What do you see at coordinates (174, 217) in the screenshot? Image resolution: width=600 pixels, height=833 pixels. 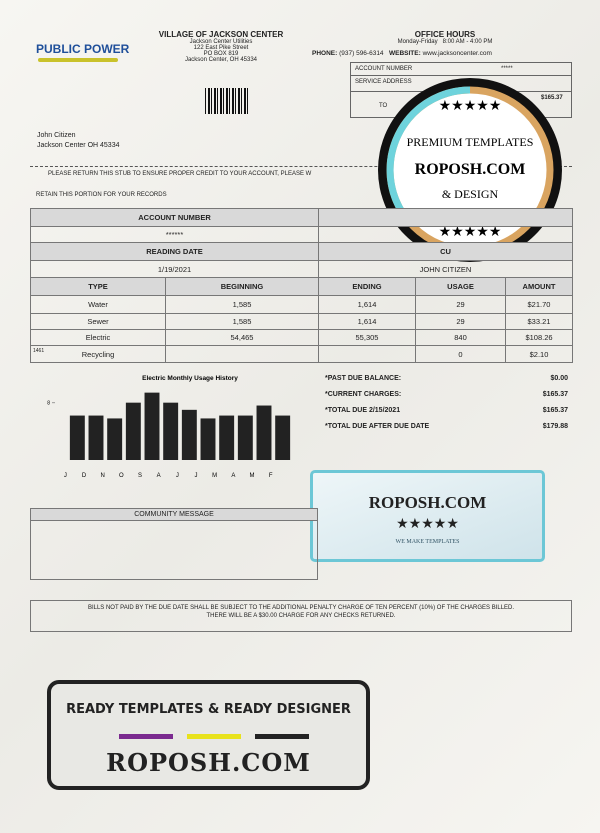 I see `info-header: ACCOUNT NUMBER` at bounding box center [174, 217].